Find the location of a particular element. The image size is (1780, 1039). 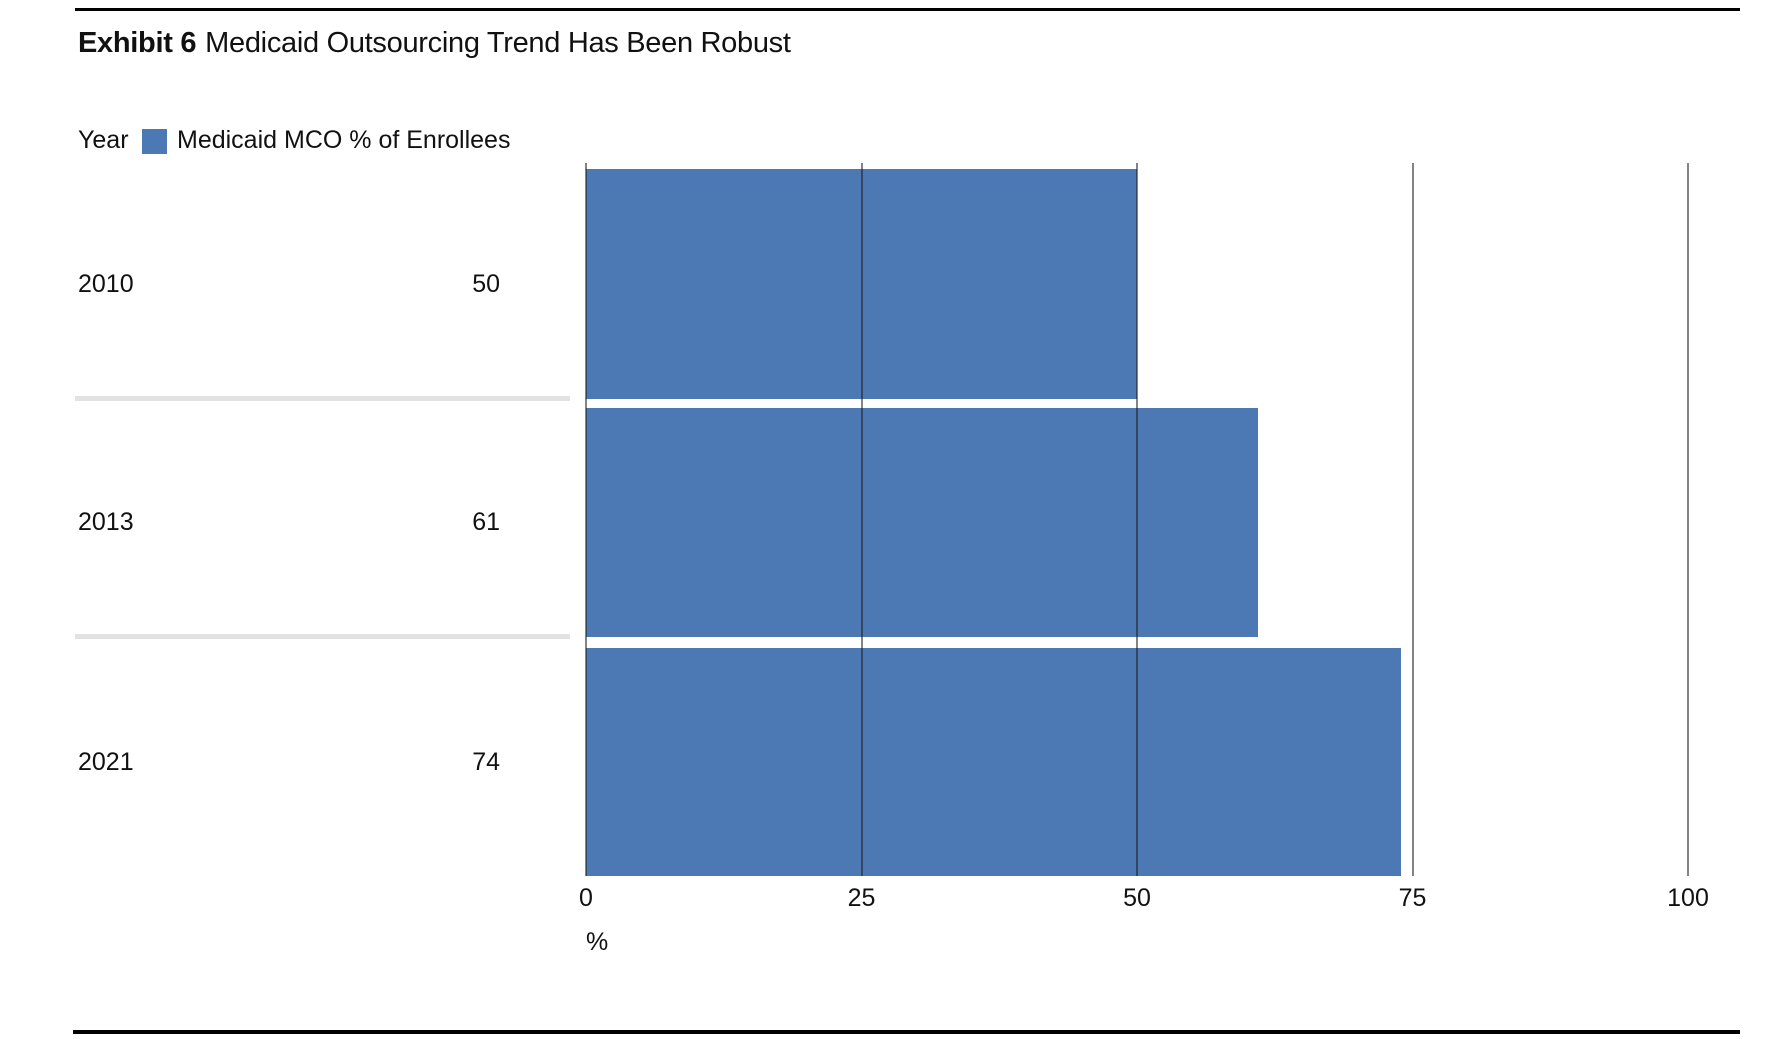

x-tick-label-75: 75 is located at coordinates (1412, 898).